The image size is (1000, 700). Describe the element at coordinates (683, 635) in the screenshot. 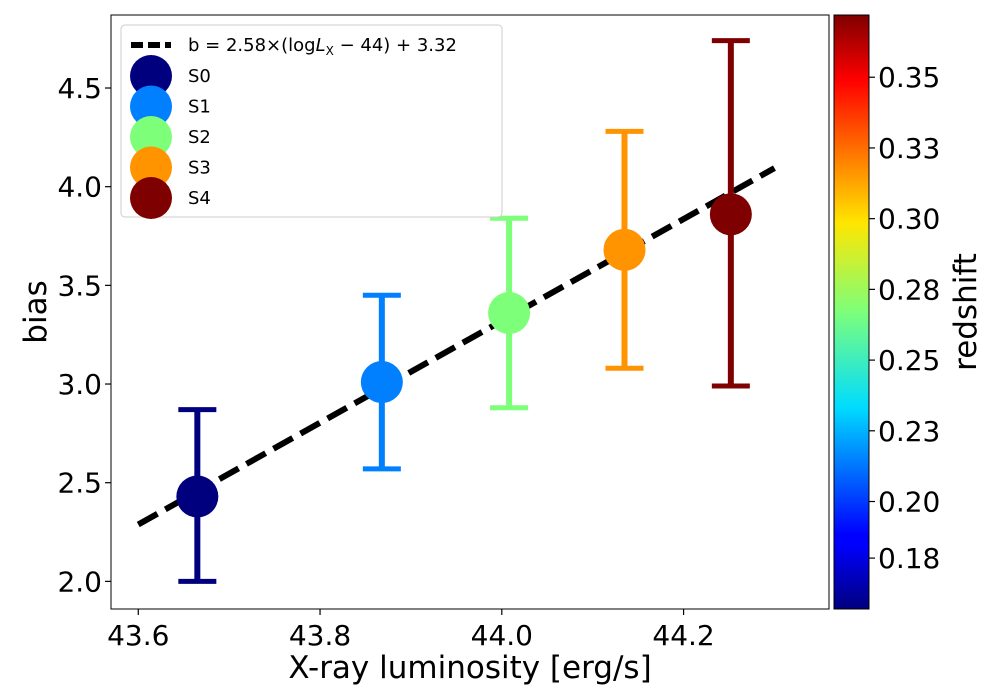

I see `x-tick-label: 44.2` at that location.